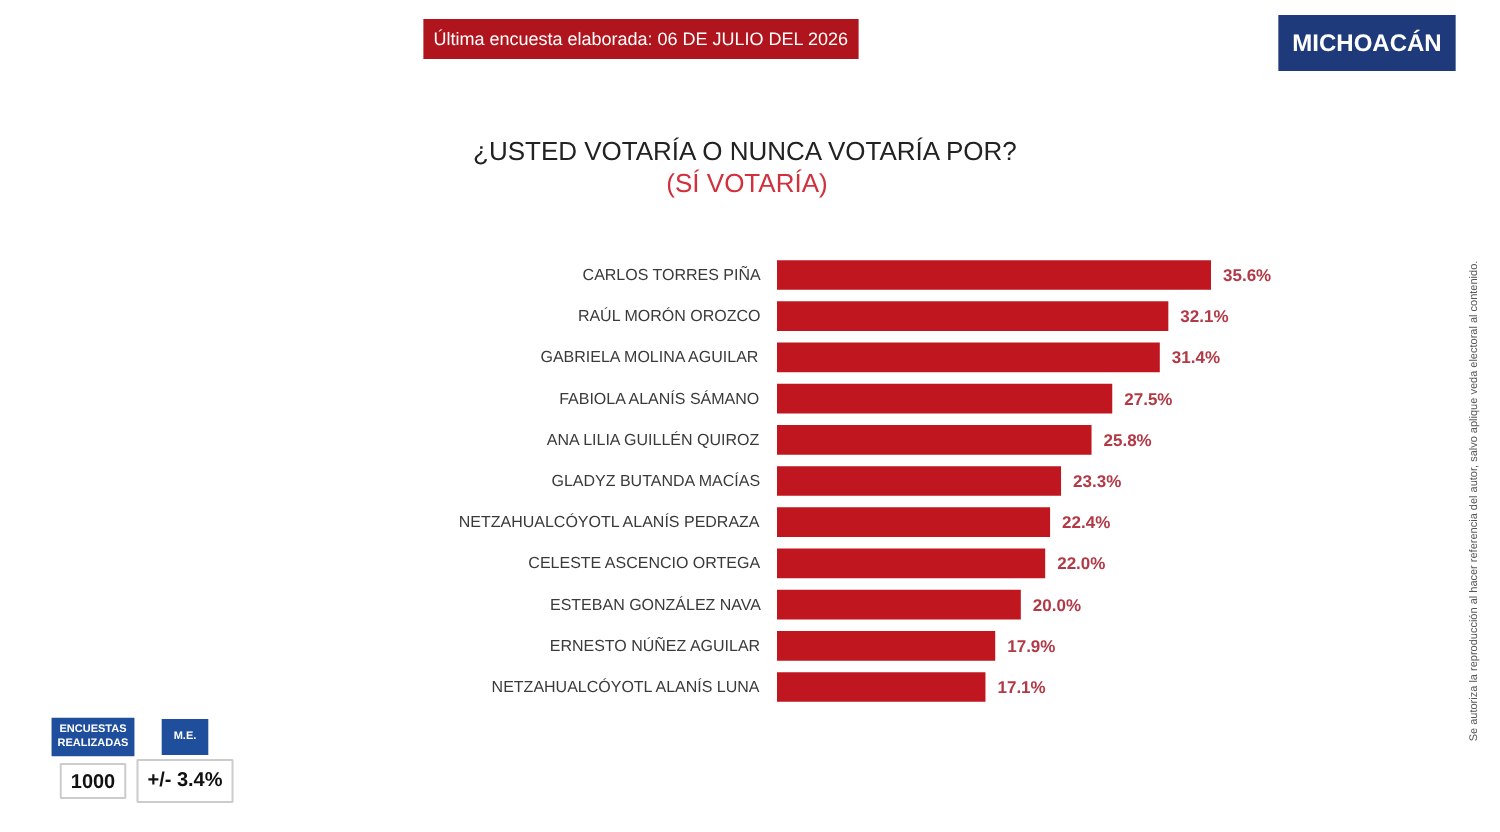 The image size is (1500, 832). I want to click on data-label: 22.4%, so click(1087, 522).